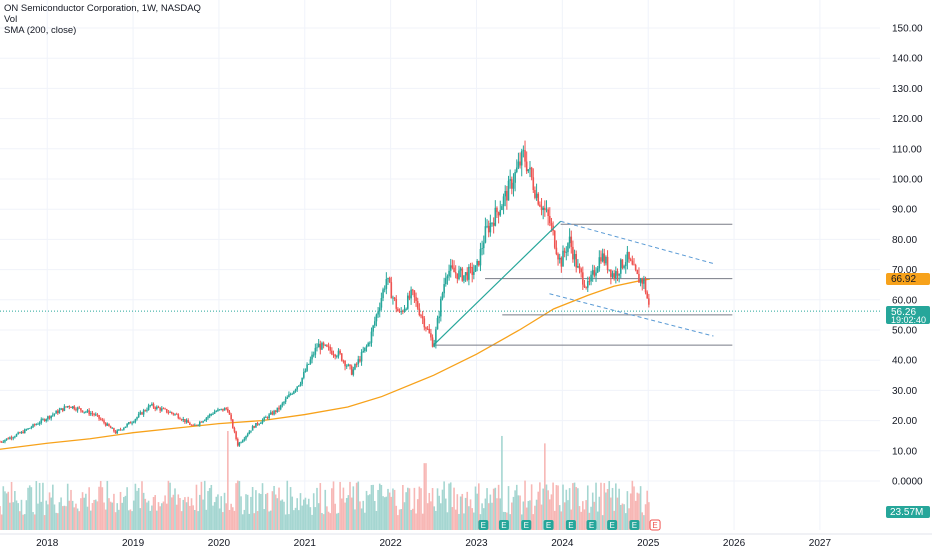 This screenshot has width=932, height=550. Describe the element at coordinates (907, 89) in the screenshot. I see `y-tick-label: 130.00` at that location.